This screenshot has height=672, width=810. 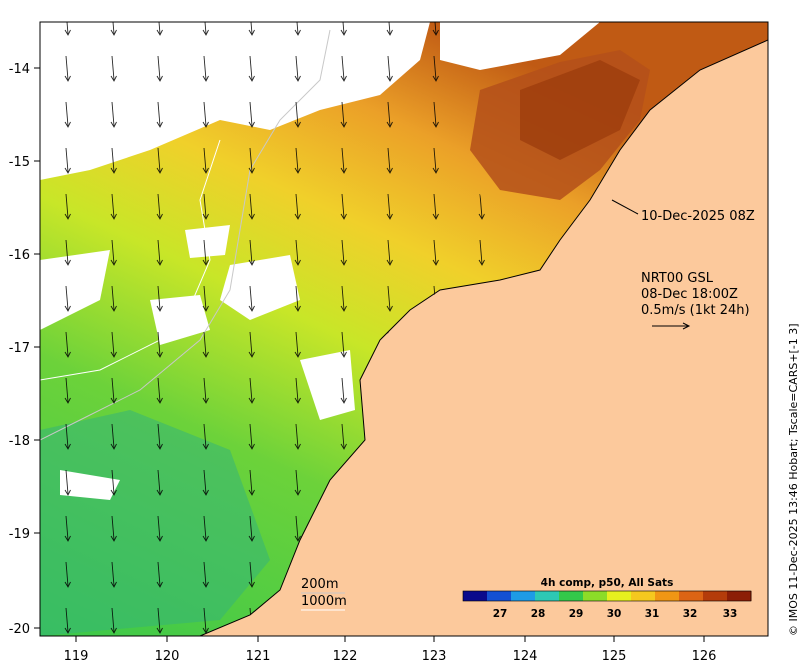 I want to click on x-tick-label: 119, so click(x=76, y=656).